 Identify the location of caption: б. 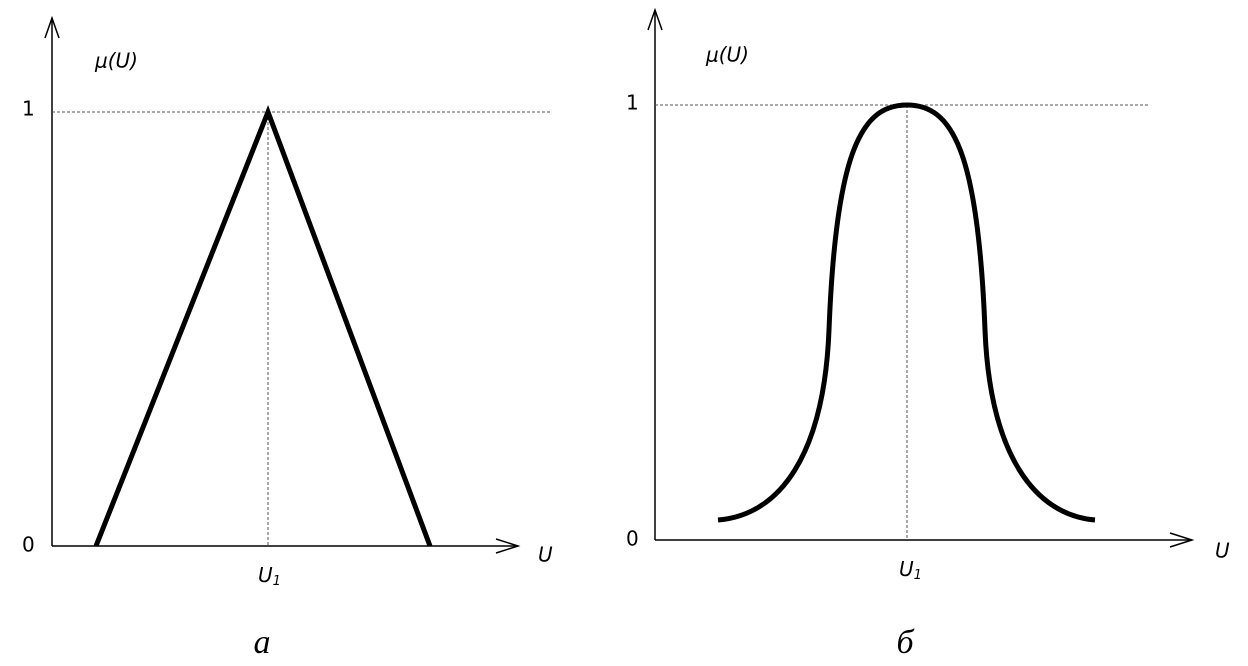
(905, 642).